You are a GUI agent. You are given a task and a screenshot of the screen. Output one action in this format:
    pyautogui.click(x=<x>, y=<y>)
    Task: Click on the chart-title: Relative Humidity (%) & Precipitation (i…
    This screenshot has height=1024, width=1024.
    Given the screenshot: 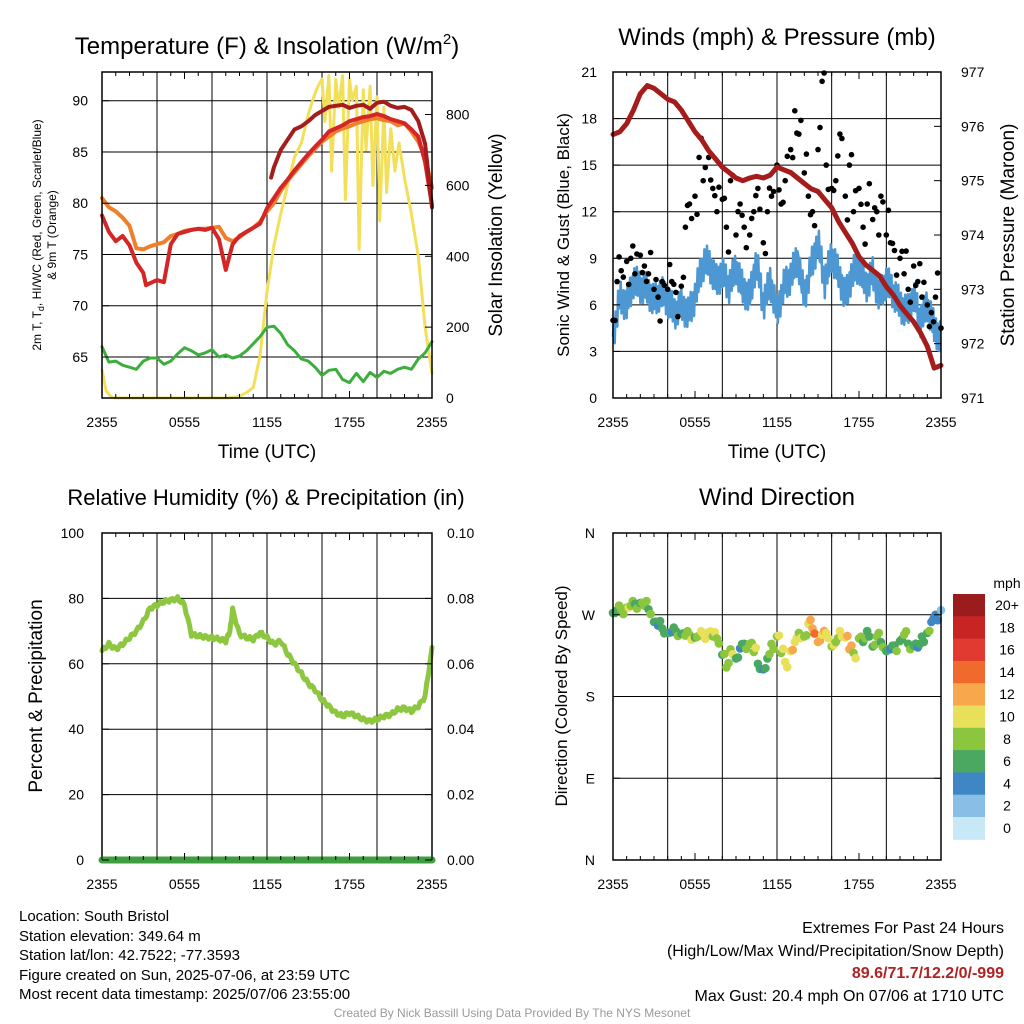 What is the action you would take?
    pyautogui.click(x=265, y=497)
    